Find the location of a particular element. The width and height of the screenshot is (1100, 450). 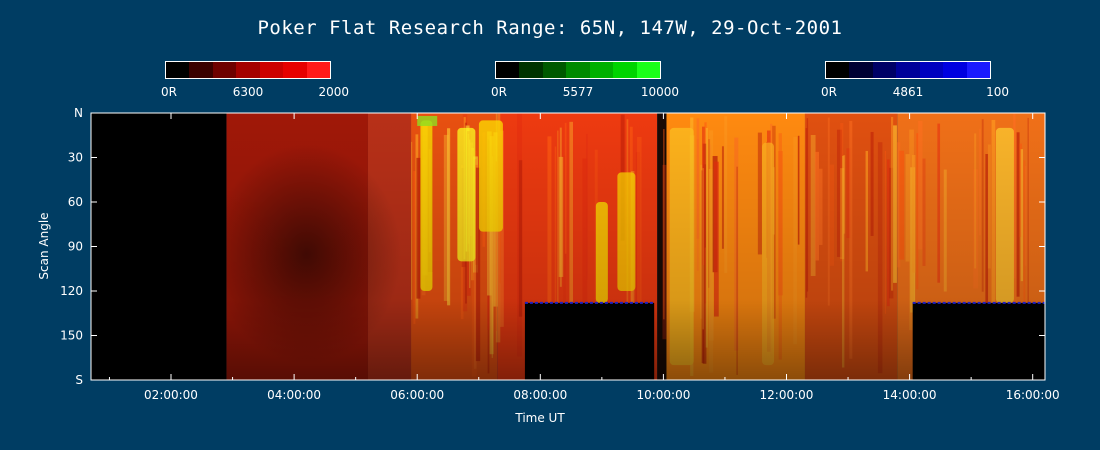

colorbar-5577-max: 10000 is located at coordinates (659, 92).